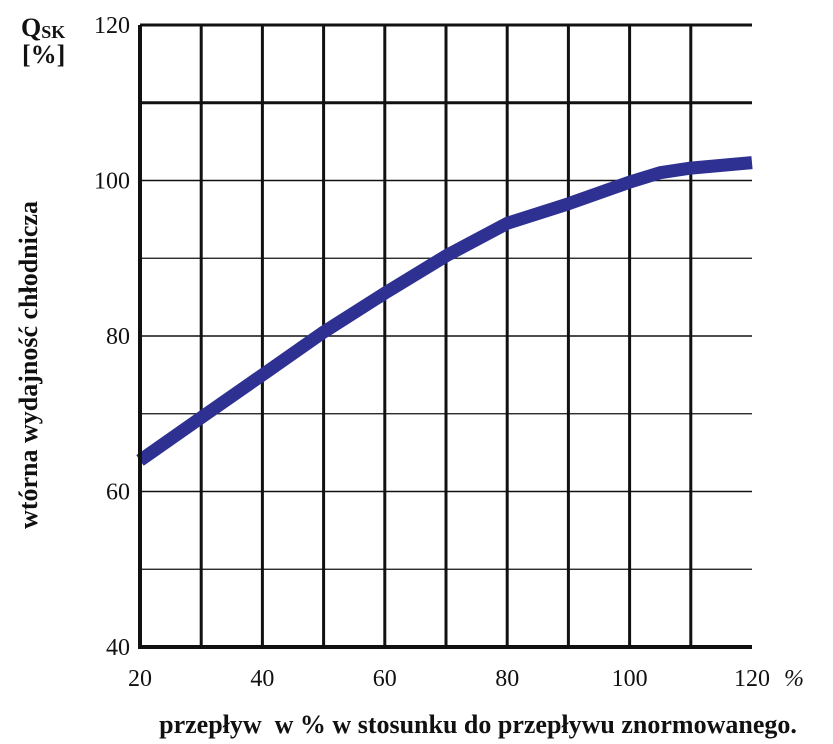  I want to click on x-tick-label: 60, so click(385, 679).